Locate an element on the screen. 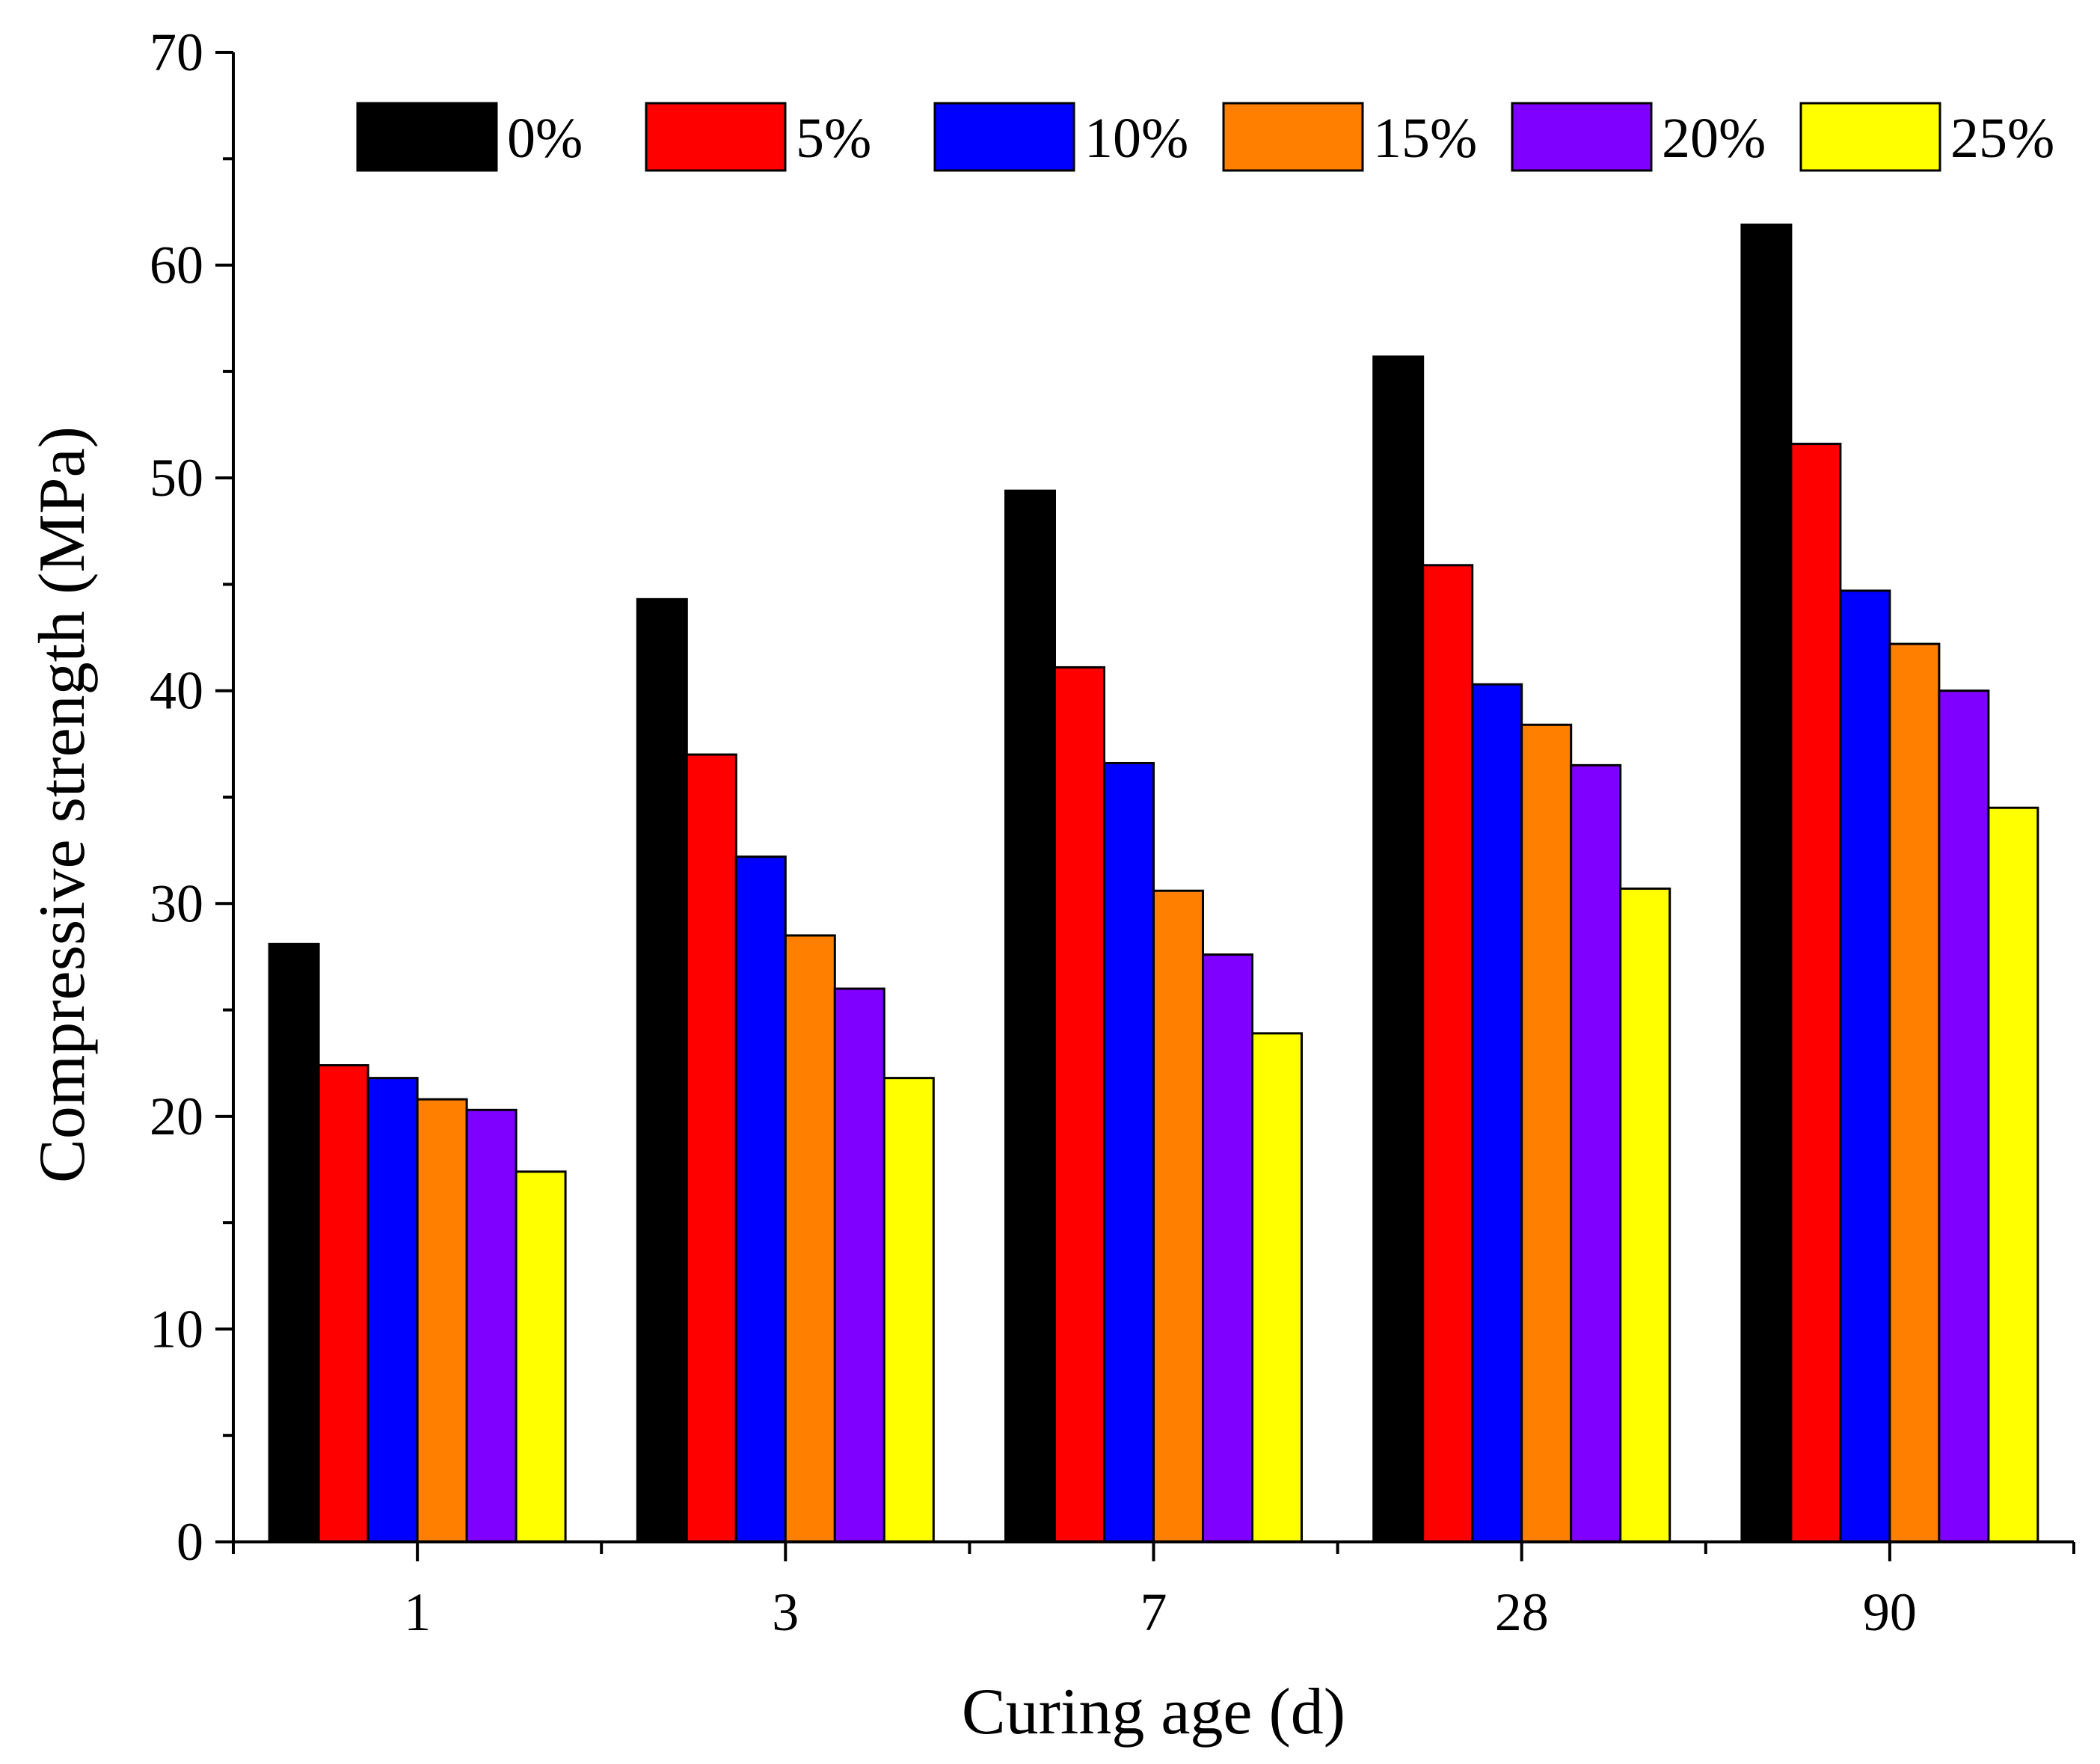 Image resolution: width=2100 pixels, height=1764 pixels. y-tick-label: 40 is located at coordinates (177, 691).